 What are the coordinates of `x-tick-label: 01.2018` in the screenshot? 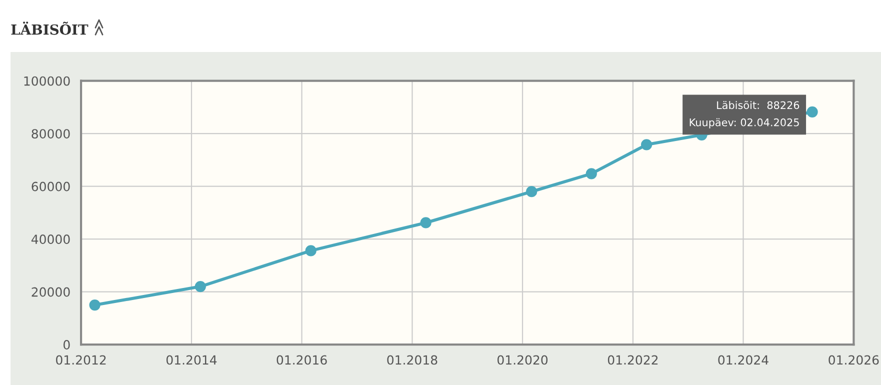 It's located at (412, 360).